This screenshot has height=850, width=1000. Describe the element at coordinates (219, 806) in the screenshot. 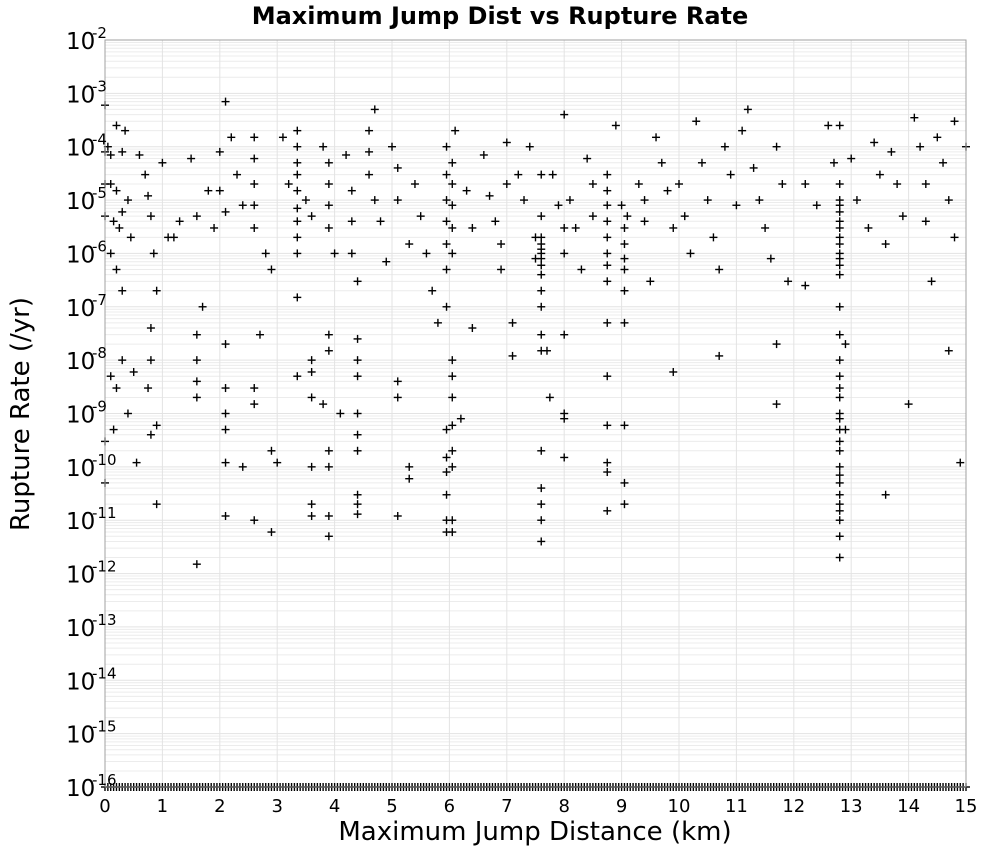

I see `x-tick-label: 2` at that location.